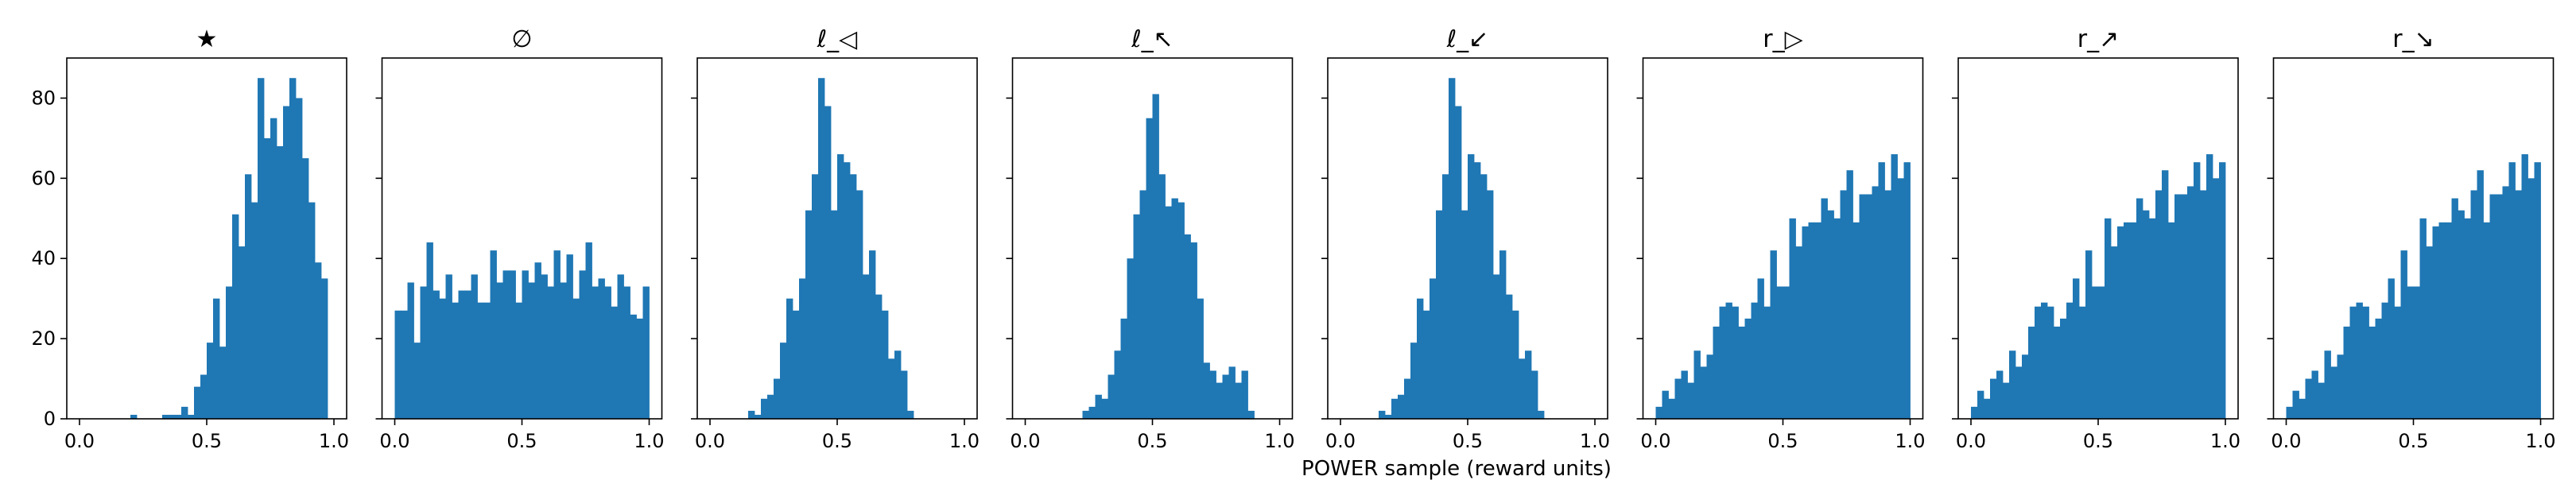 The image size is (2576, 480). Describe the element at coordinates (2098, 441) in the screenshot. I see `x-tick-label: 0.5` at that location.